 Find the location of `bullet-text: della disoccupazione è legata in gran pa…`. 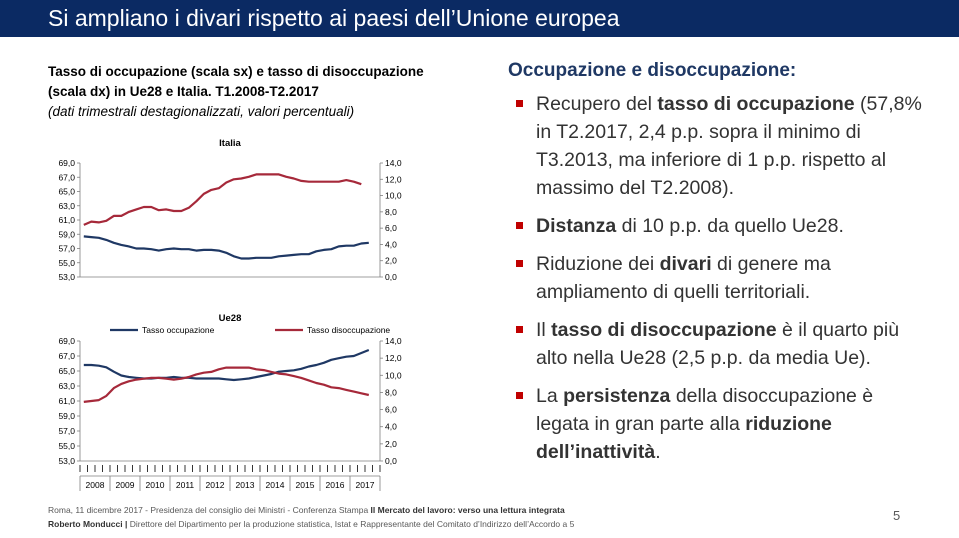

bullet-text: della disoccupazione è legata in gran pa… is located at coordinates (705, 410).